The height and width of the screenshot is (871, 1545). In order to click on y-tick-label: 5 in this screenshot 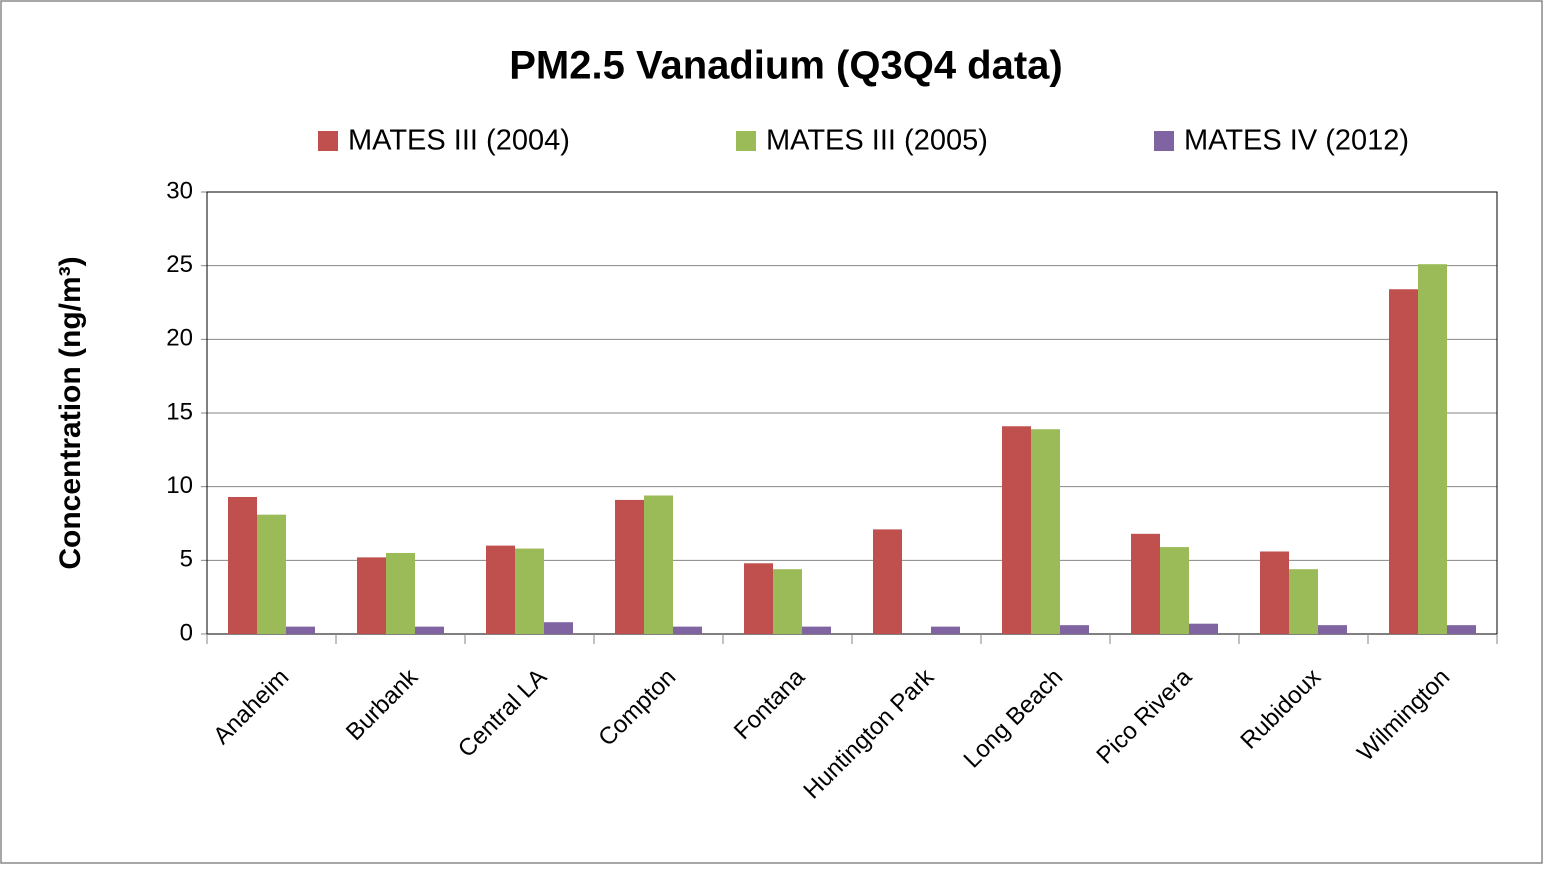, I will do `click(186, 559)`.